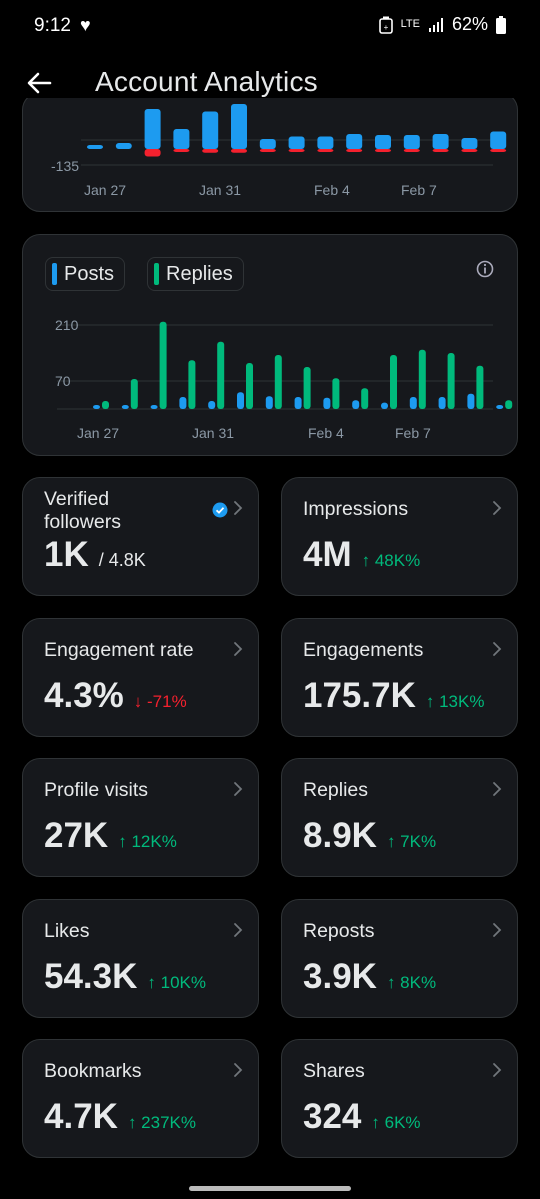 The width and height of the screenshot is (540, 1199). I want to click on net-follows-chart-card: -135 Jan 27 Jan 31 Feb 4 Feb 7, so click(270, 152).